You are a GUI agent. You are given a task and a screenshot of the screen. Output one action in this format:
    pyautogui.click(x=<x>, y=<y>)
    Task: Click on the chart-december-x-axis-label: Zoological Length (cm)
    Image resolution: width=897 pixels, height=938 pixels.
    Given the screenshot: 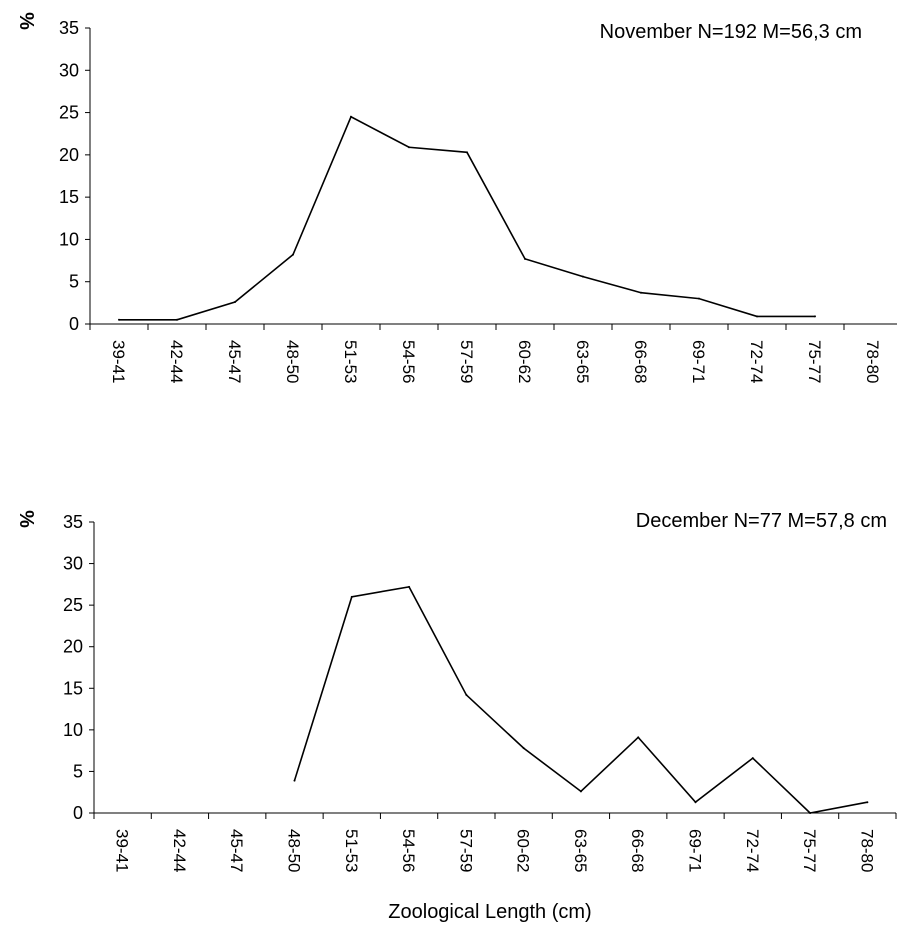 What is the action you would take?
    pyautogui.click(x=489, y=912)
    